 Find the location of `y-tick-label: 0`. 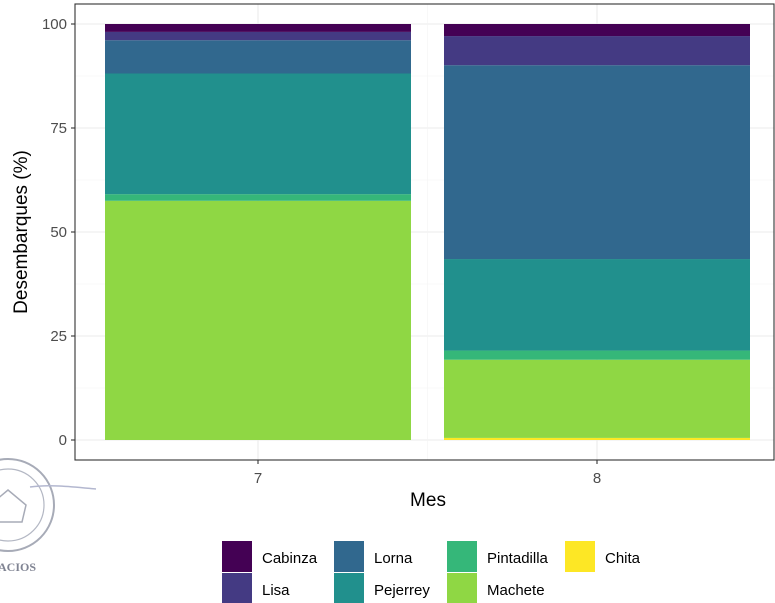

y-tick-label: 0 is located at coordinates (63, 440).